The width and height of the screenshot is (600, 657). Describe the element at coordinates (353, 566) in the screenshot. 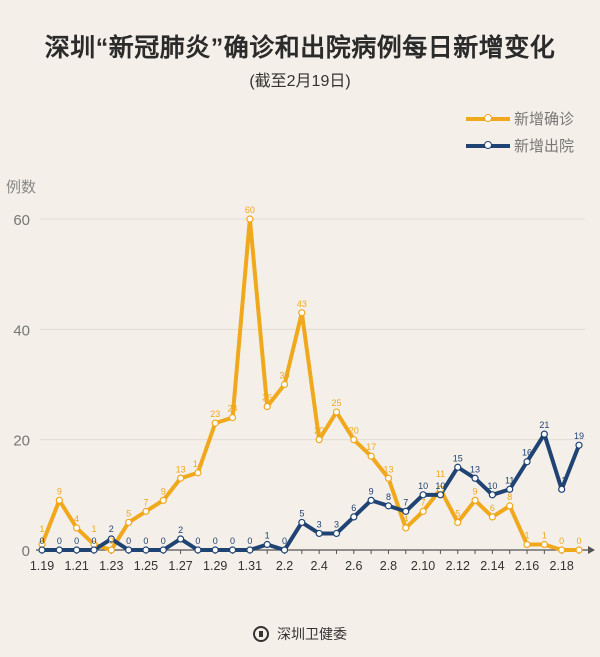

I see `x-tick-label: 2.6` at that location.